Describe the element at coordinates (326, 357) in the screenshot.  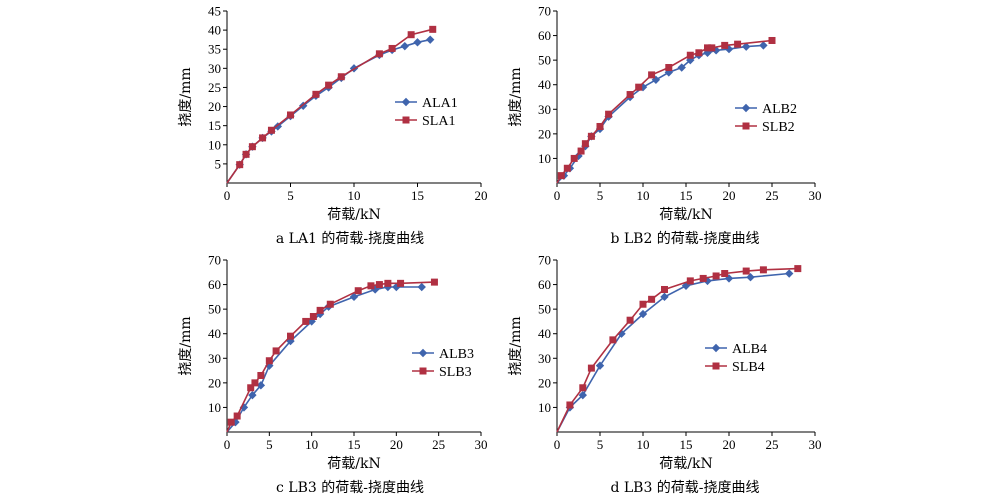
I see `series-alb3` at that location.